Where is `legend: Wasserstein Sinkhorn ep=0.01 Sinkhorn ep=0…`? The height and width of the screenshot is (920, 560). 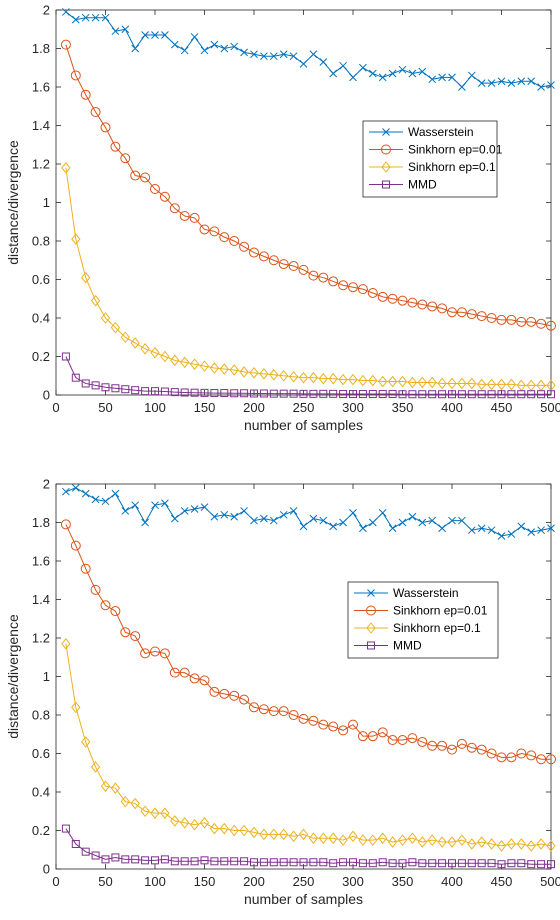
legend: Wasserstein Sinkhorn ep=0.01 Sinkhorn ep=0… is located at coordinates (432, 159).